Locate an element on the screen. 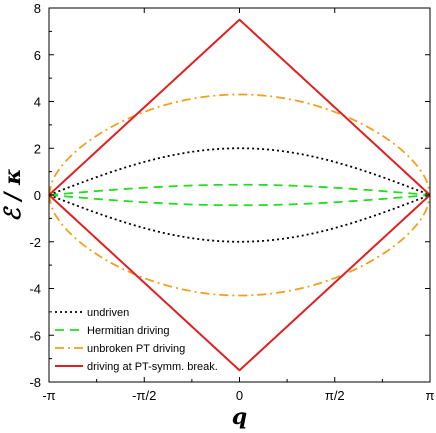  y-tick-label: -4 is located at coordinates (35, 289).